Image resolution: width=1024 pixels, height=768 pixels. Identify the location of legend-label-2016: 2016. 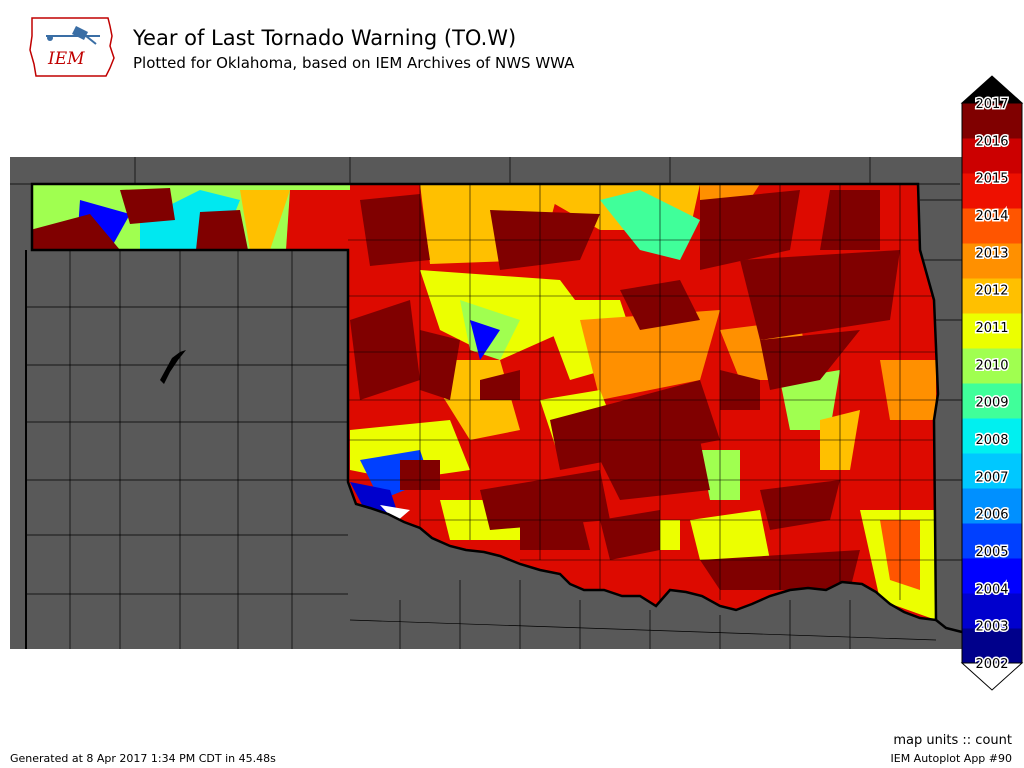
(991, 141).